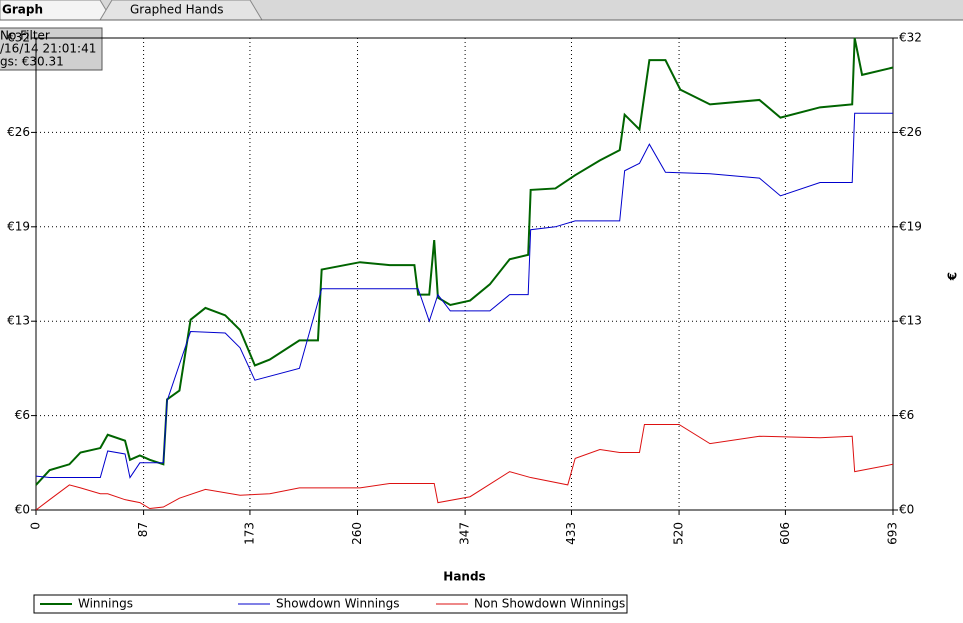 Image resolution: width=963 pixels, height=623 pixels. Describe the element at coordinates (143, 529) in the screenshot. I see `x-tick-label: 87` at that location.